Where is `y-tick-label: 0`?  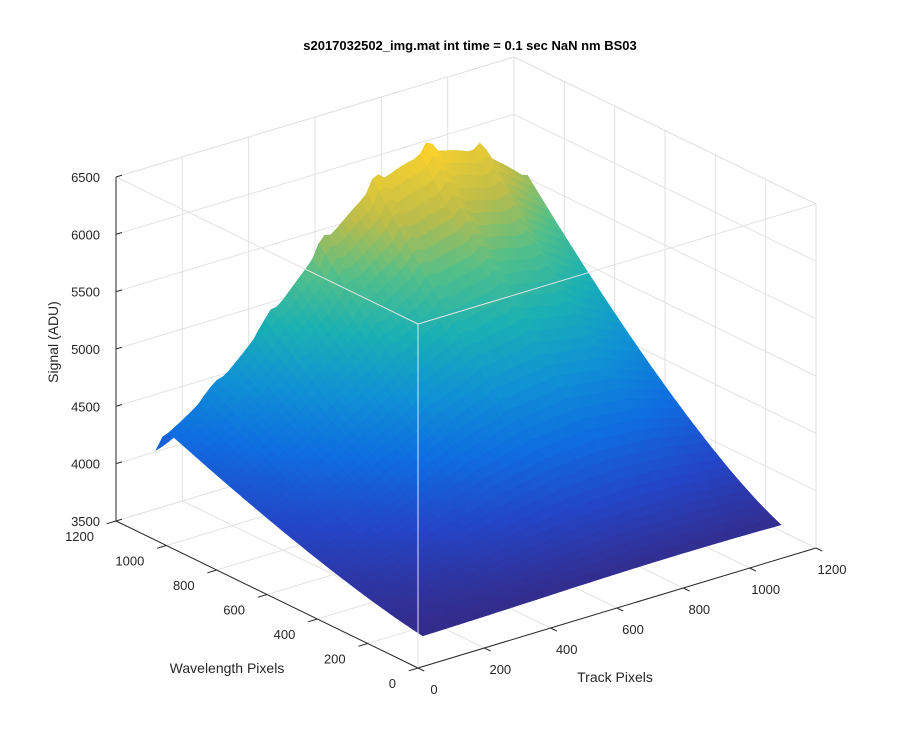
y-tick-label: 0 is located at coordinates (392, 683).